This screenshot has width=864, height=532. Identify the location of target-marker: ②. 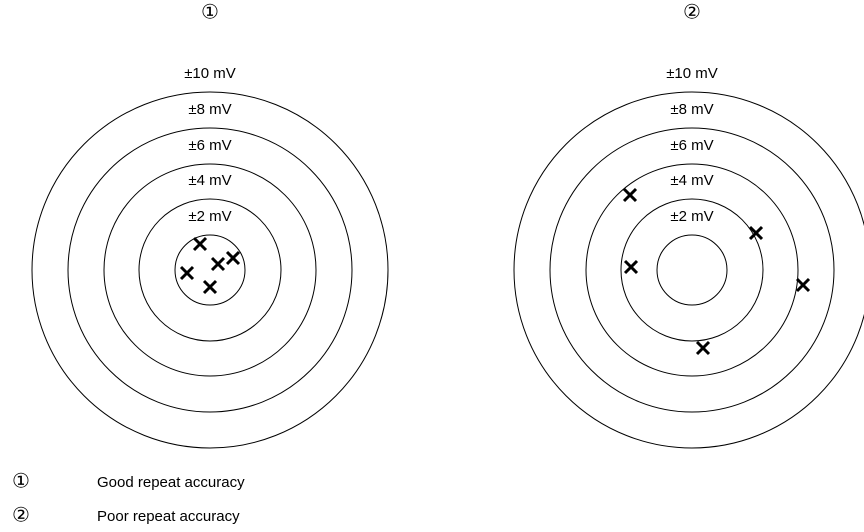
(692, 12).